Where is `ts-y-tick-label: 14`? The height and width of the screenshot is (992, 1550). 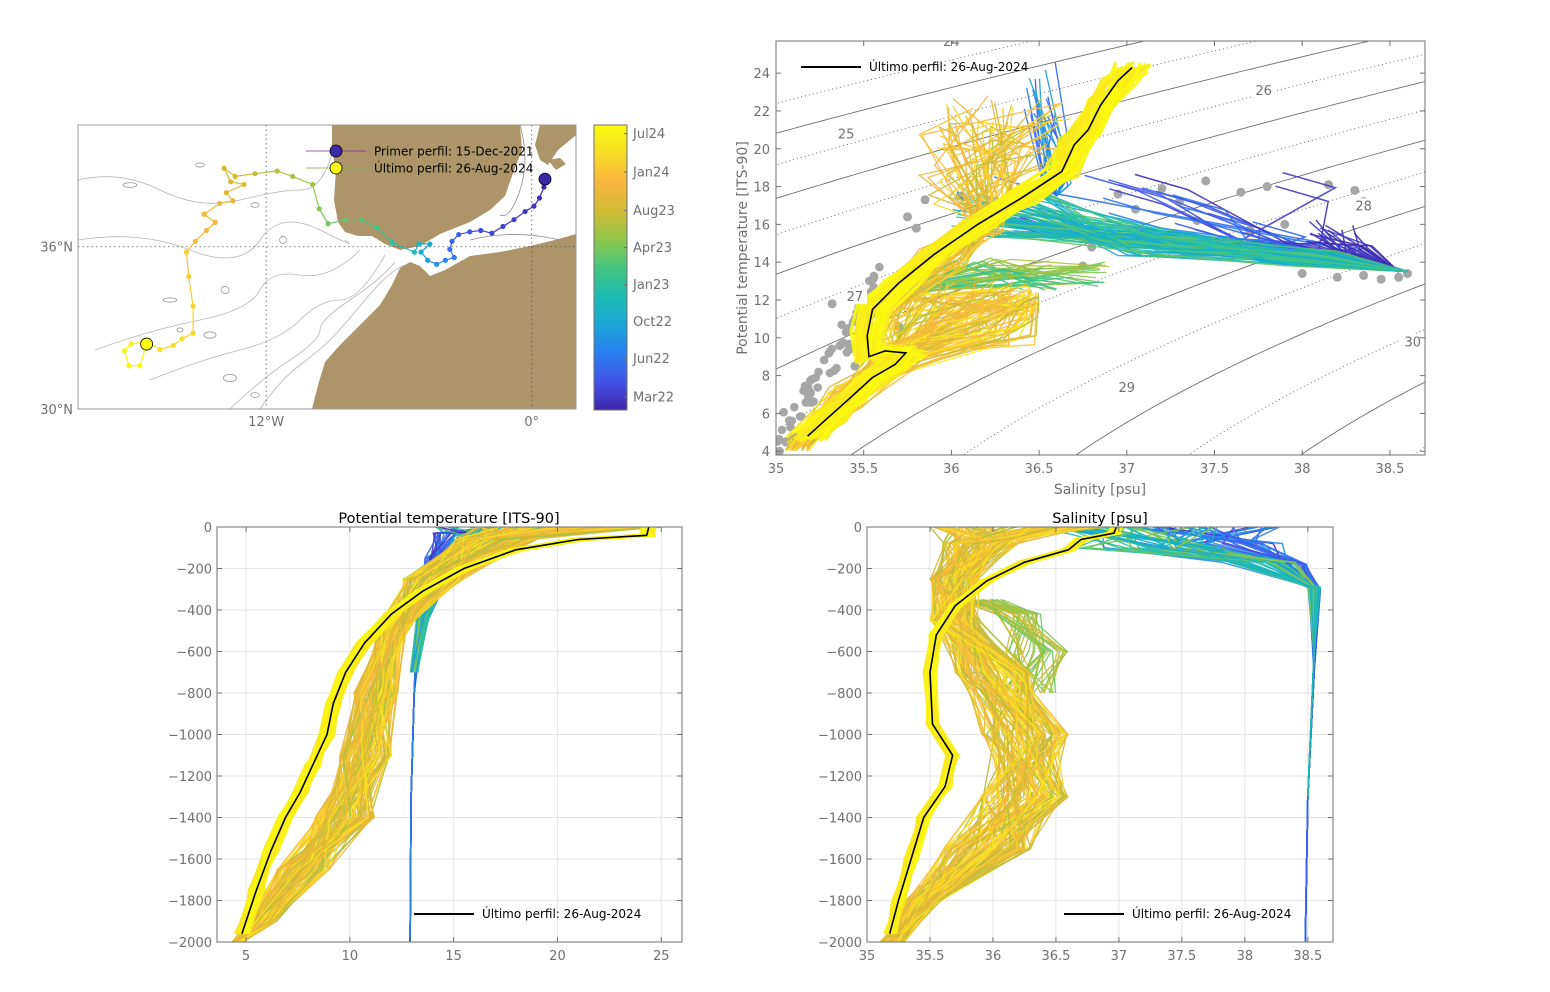 ts-y-tick-label: 14 is located at coordinates (761, 263).